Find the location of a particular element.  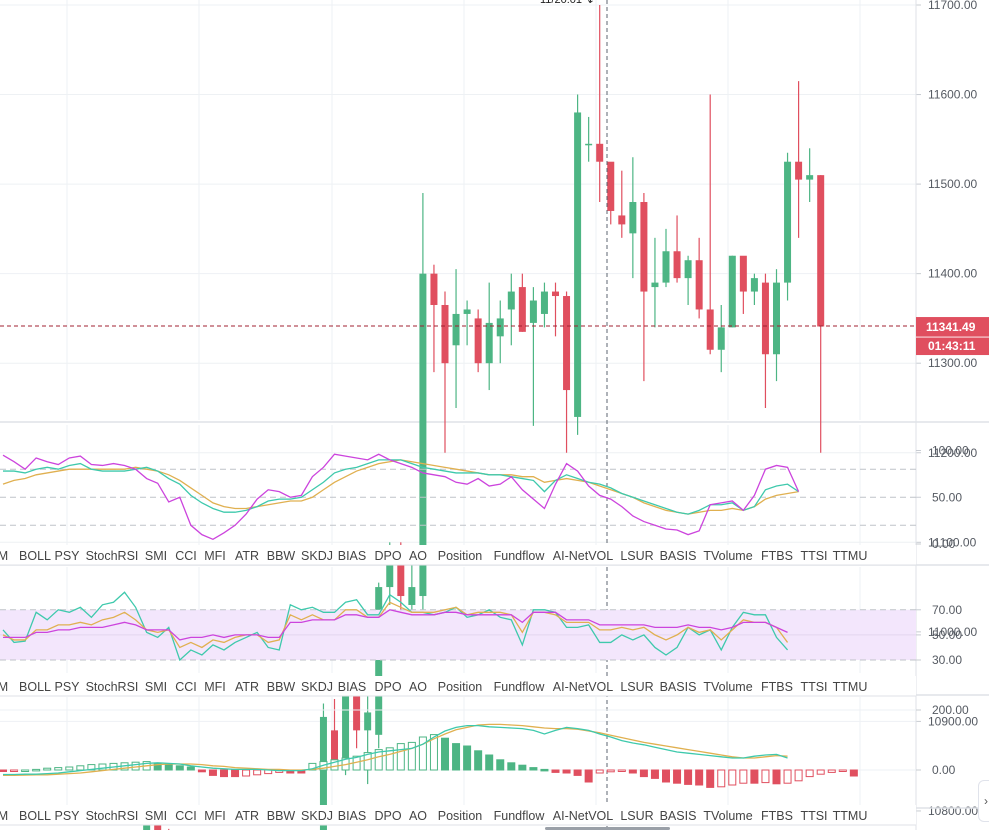

last-price-badge is located at coordinates (952, 336).